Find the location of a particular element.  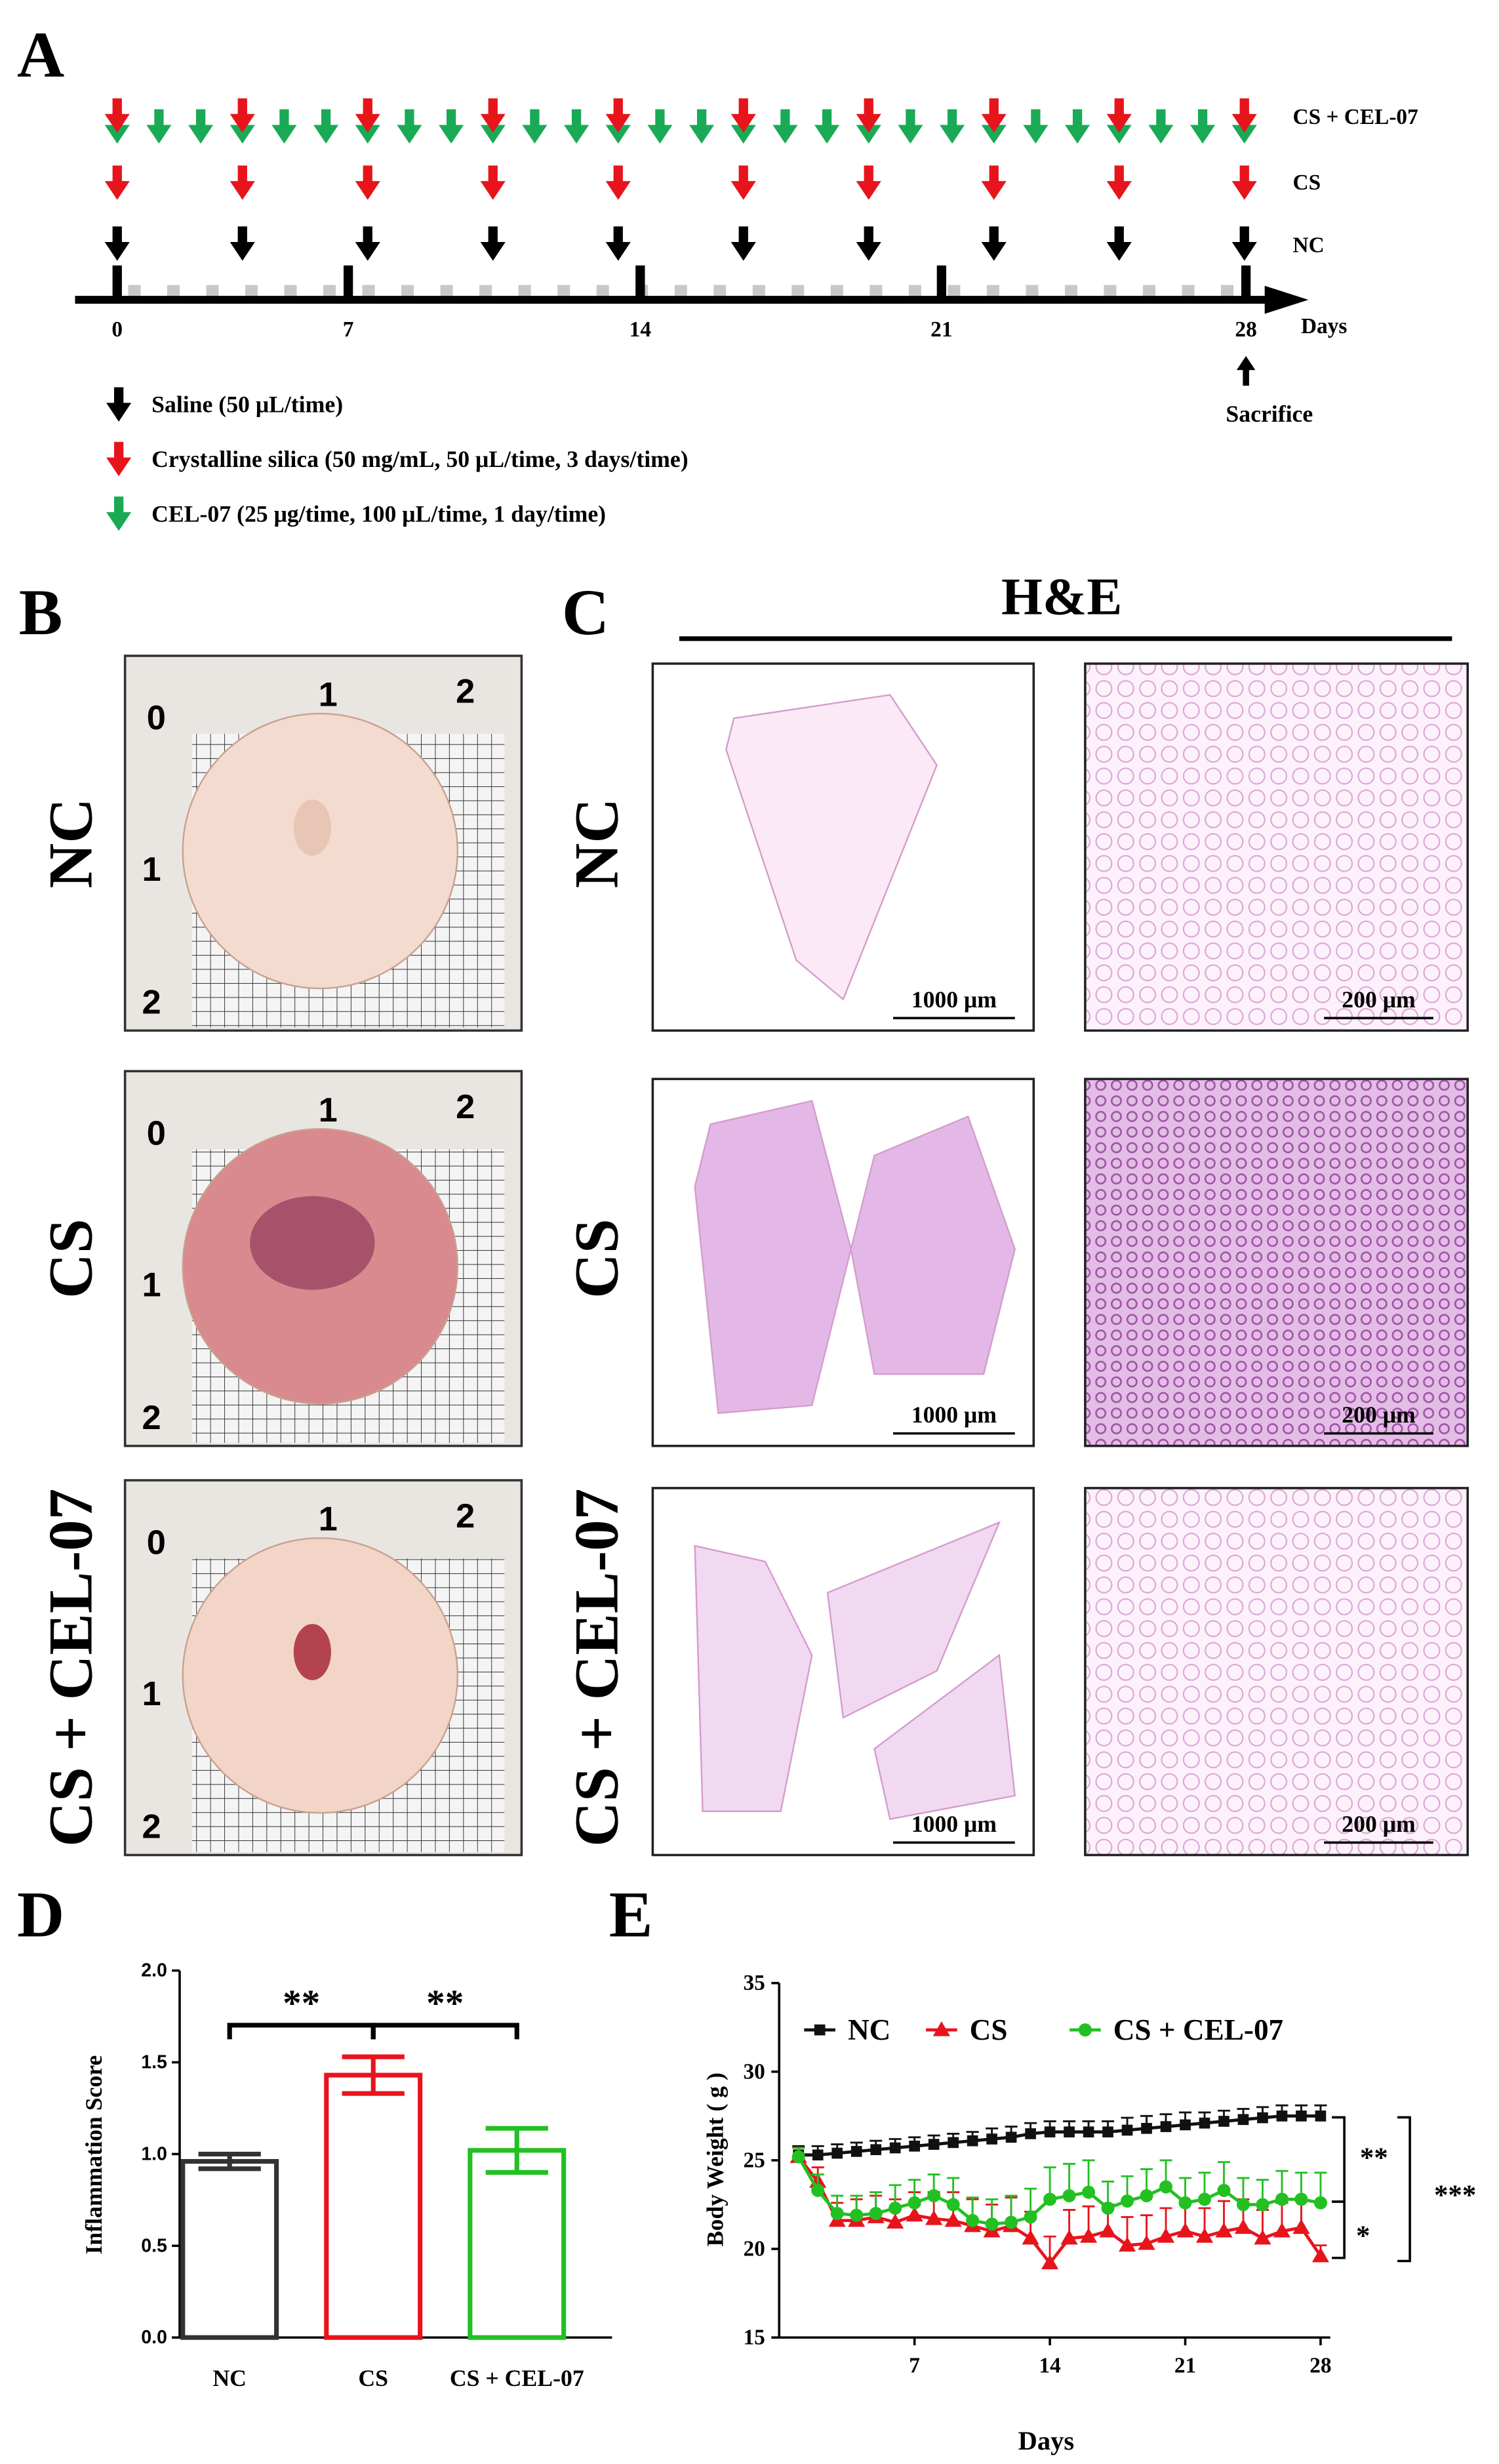

legend-label: CS + CEL-07 is located at coordinates (1198, 2029).